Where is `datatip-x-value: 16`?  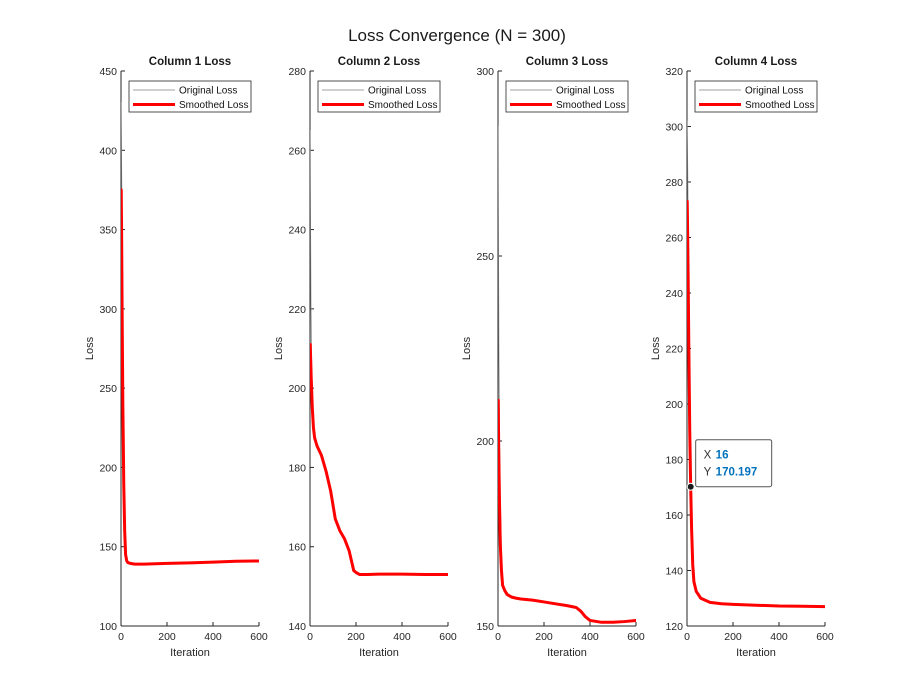 datatip-x-value: 16 is located at coordinates (722, 456).